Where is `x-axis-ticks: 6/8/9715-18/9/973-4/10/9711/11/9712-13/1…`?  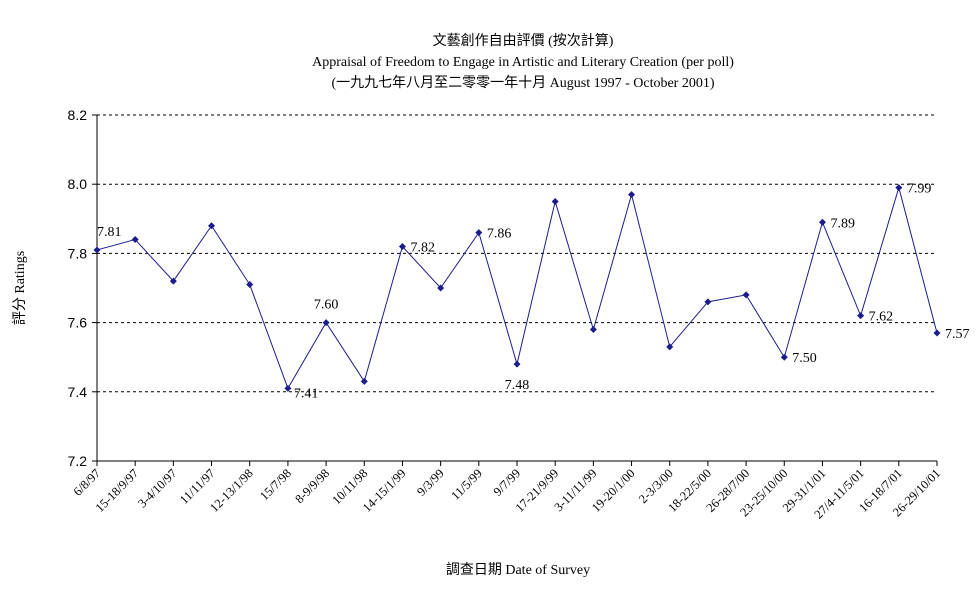
x-axis-ticks: 6/8/9715-18/9/973-4/10/9711/11/9712-13/1… is located at coordinates (507, 493).